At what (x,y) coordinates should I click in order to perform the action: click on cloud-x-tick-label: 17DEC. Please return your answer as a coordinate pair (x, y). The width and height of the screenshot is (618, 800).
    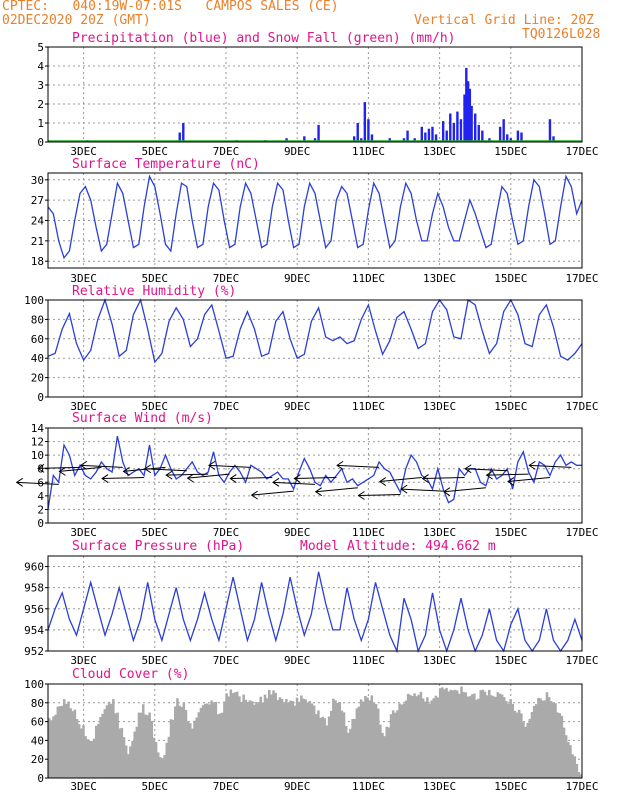
    Looking at the image, I should click on (581, 786).